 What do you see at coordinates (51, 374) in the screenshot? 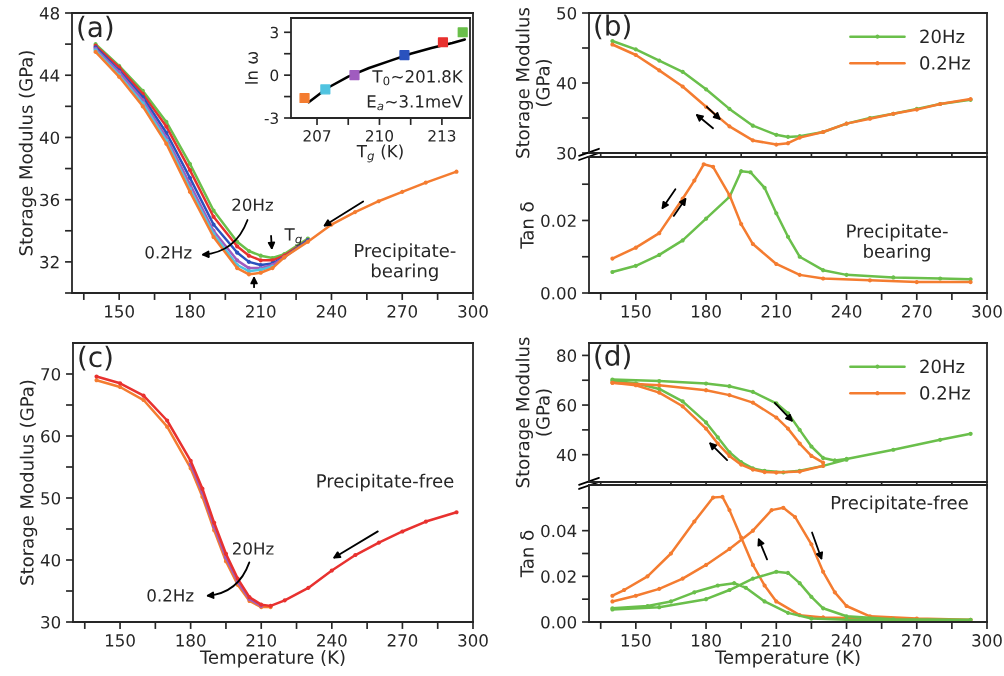
I see `y-tick-label: 70` at bounding box center [51, 374].